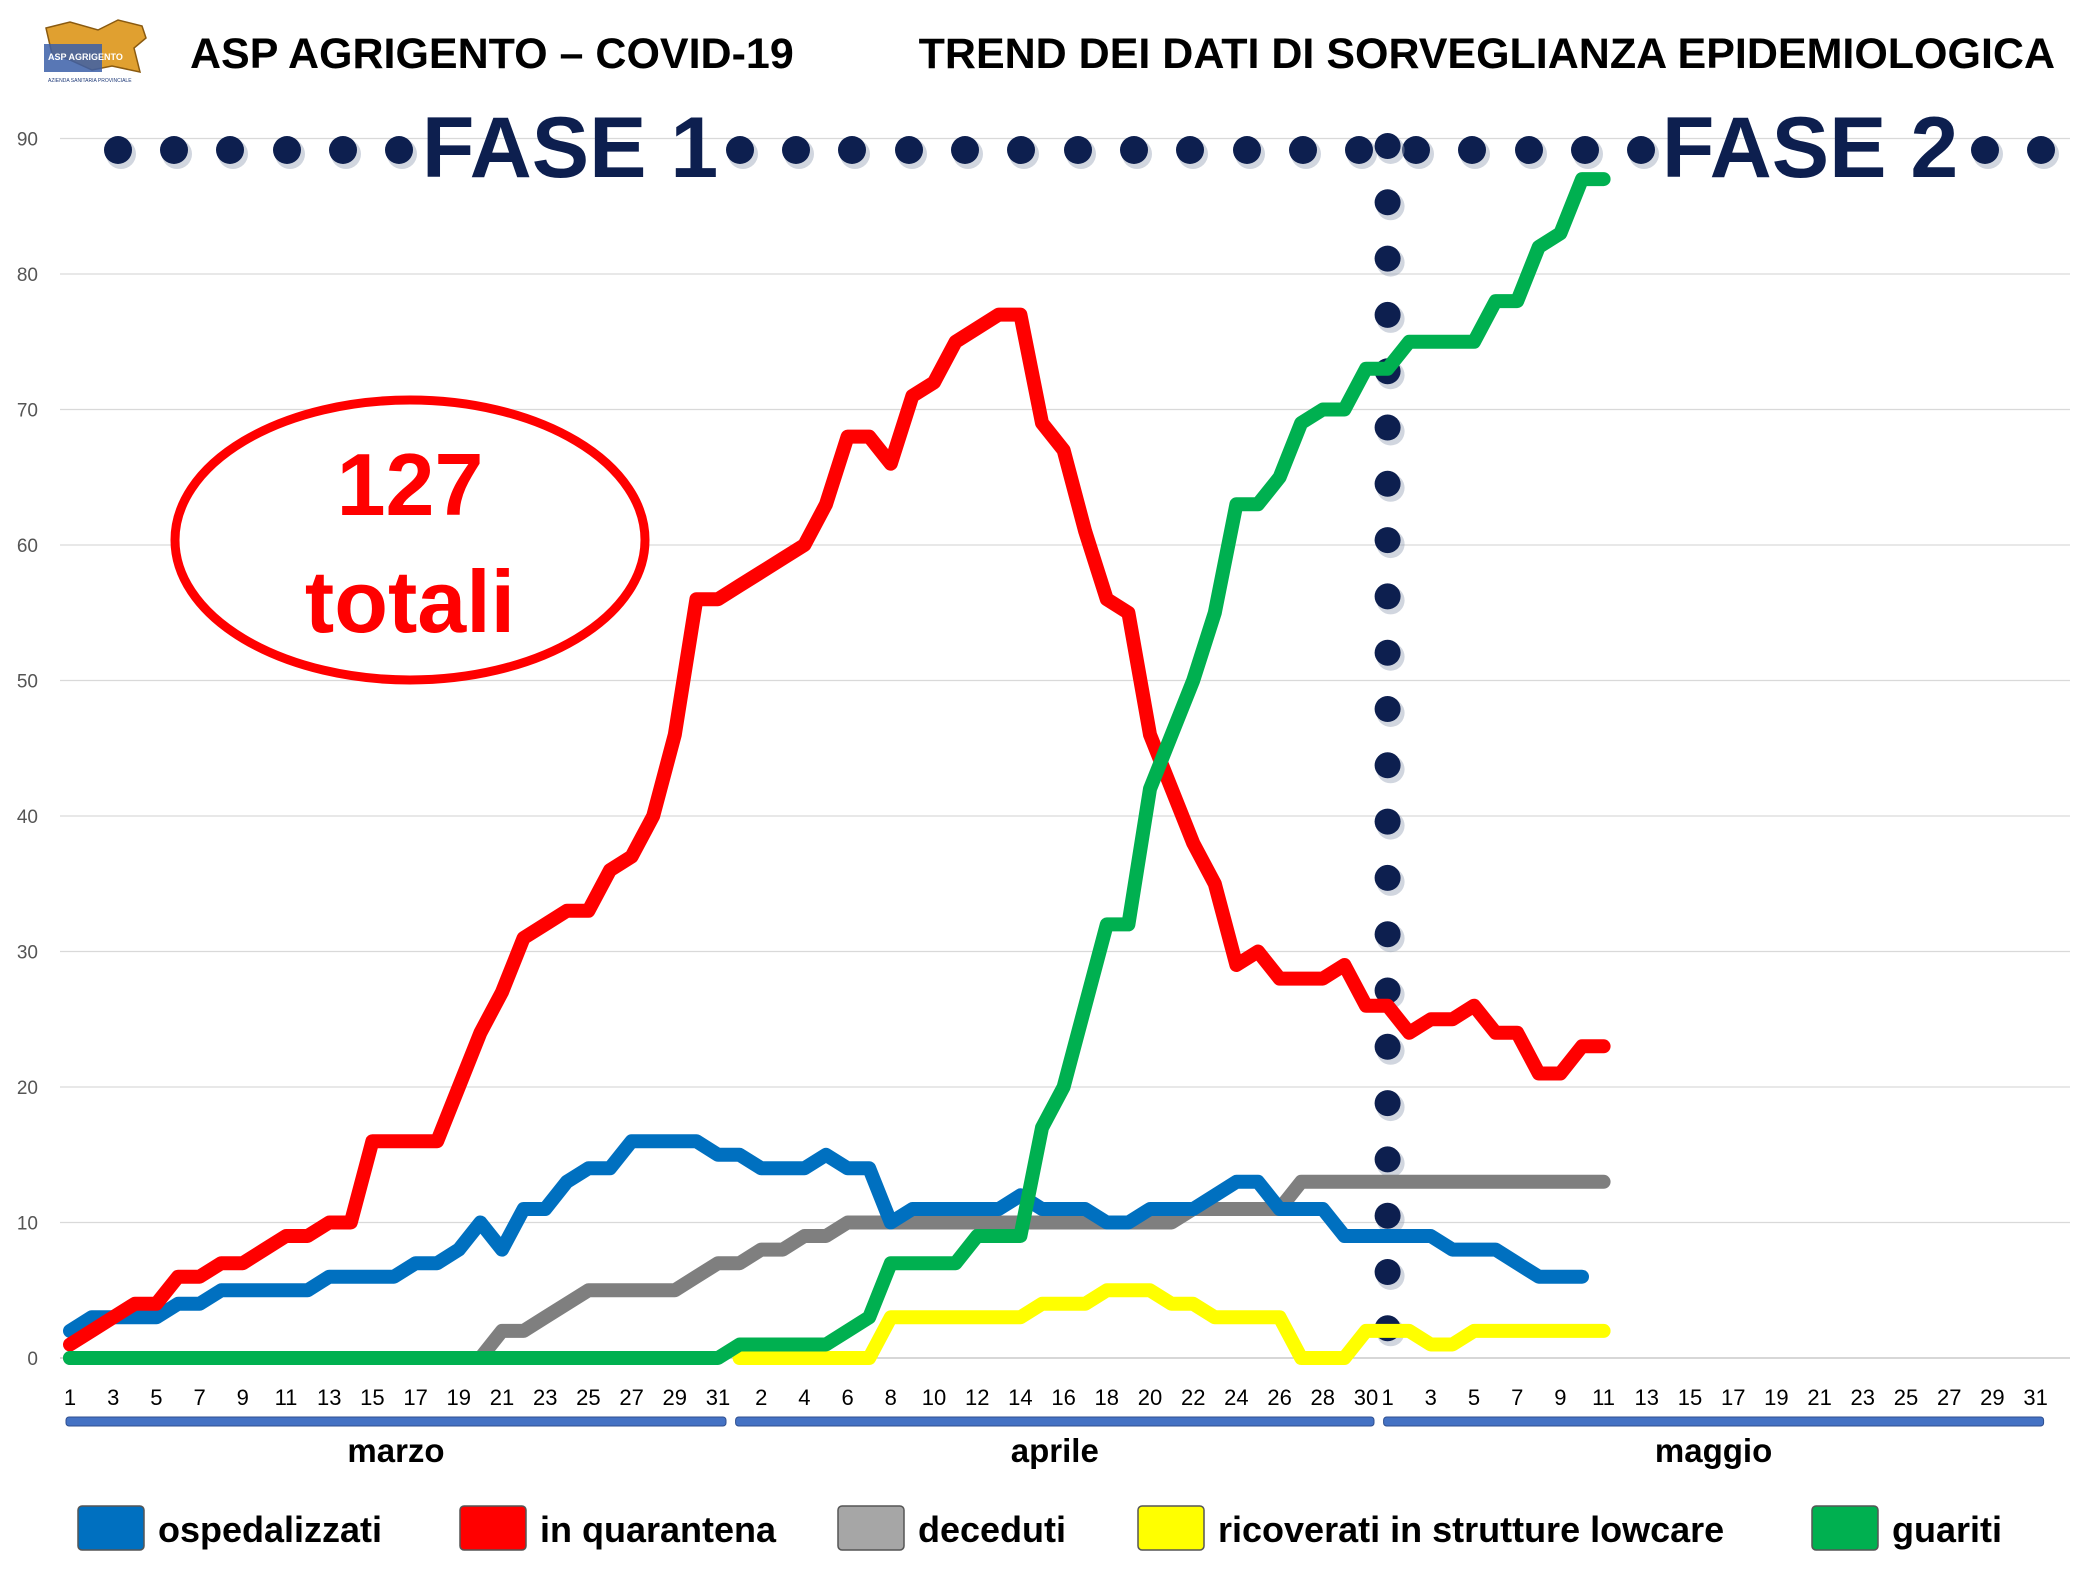 This screenshot has width=2100, height=1575. Describe the element at coordinates (27, 1088) in the screenshot. I see `y-tick-label: 20` at that location.